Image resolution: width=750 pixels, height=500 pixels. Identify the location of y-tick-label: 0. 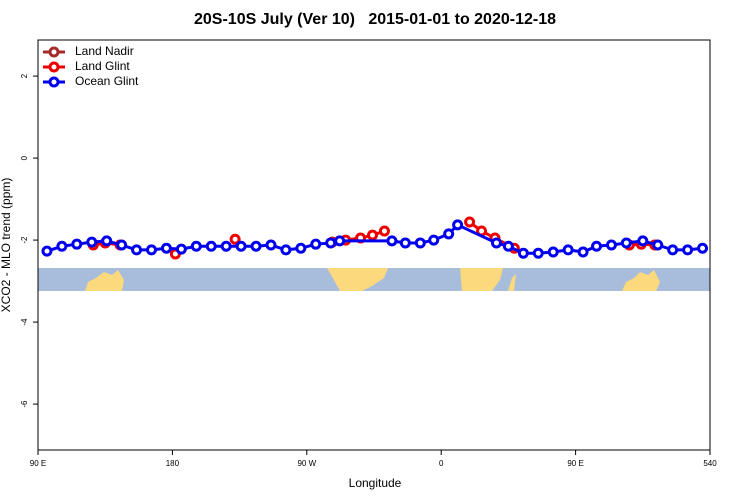
(24, 157).